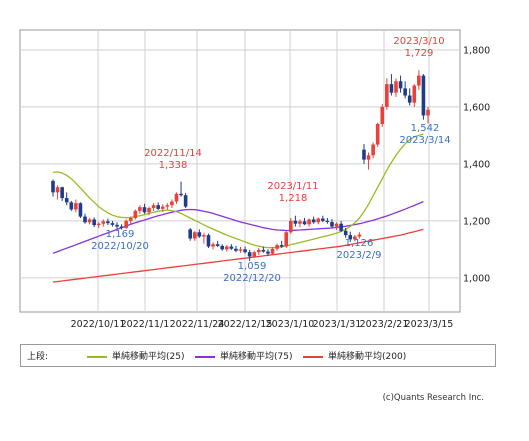  Describe the element at coordinates (337, 324) in the screenshot. I see `x-tick-label-5: 2023/1/31` at that location.